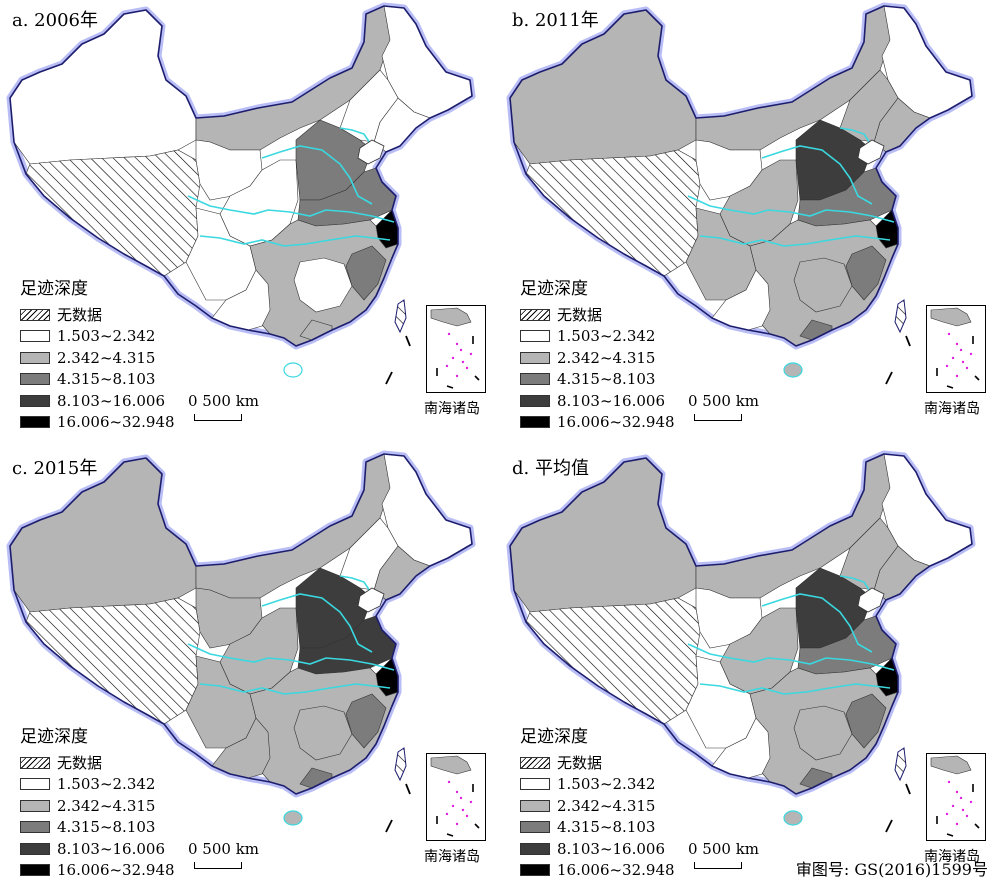  What do you see at coordinates (224, 849) in the screenshot?
I see `scale-bar-label: 0 500 km` at bounding box center [224, 849].